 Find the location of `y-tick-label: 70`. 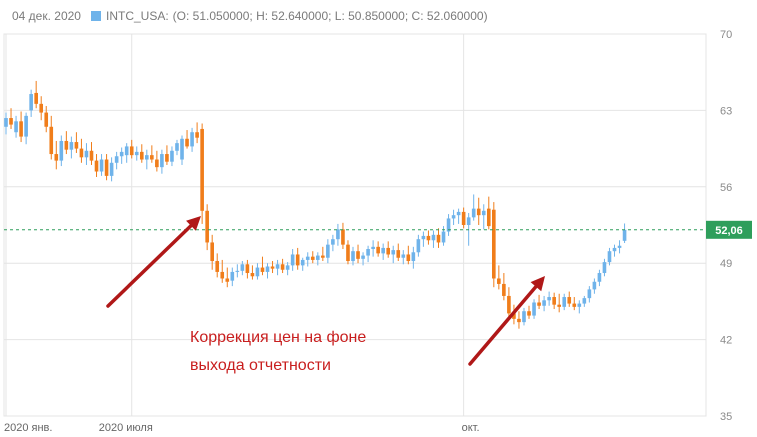

y-tick-label: 70 is located at coordinates (726, 35).